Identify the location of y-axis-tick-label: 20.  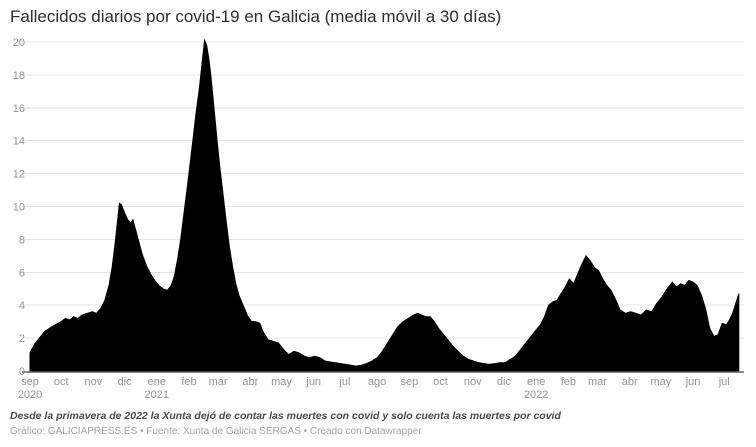
(19, 43).